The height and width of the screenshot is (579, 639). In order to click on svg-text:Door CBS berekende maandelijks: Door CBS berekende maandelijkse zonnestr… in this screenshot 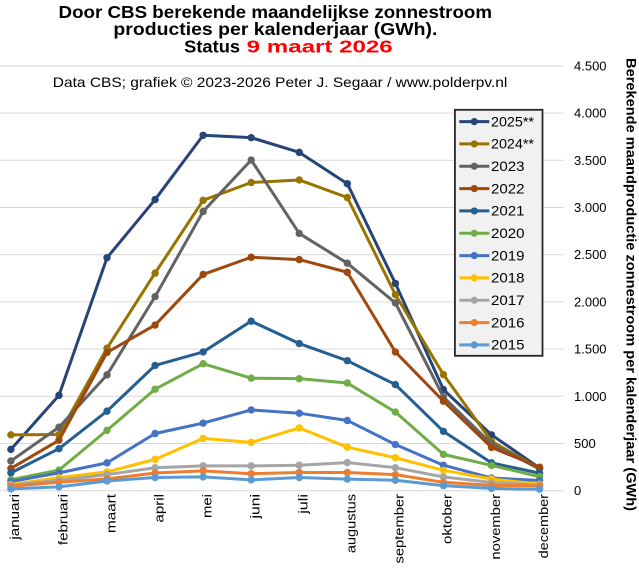, I will do `click(276, 12)`.